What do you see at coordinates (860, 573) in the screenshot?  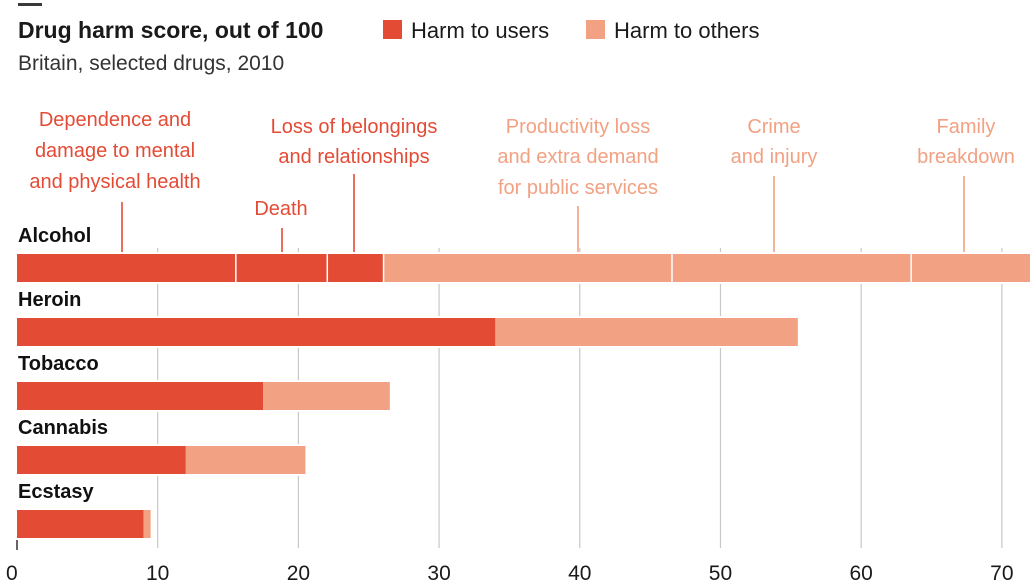 I see `x-tick-label: 60` at bounding box center [860, 573].